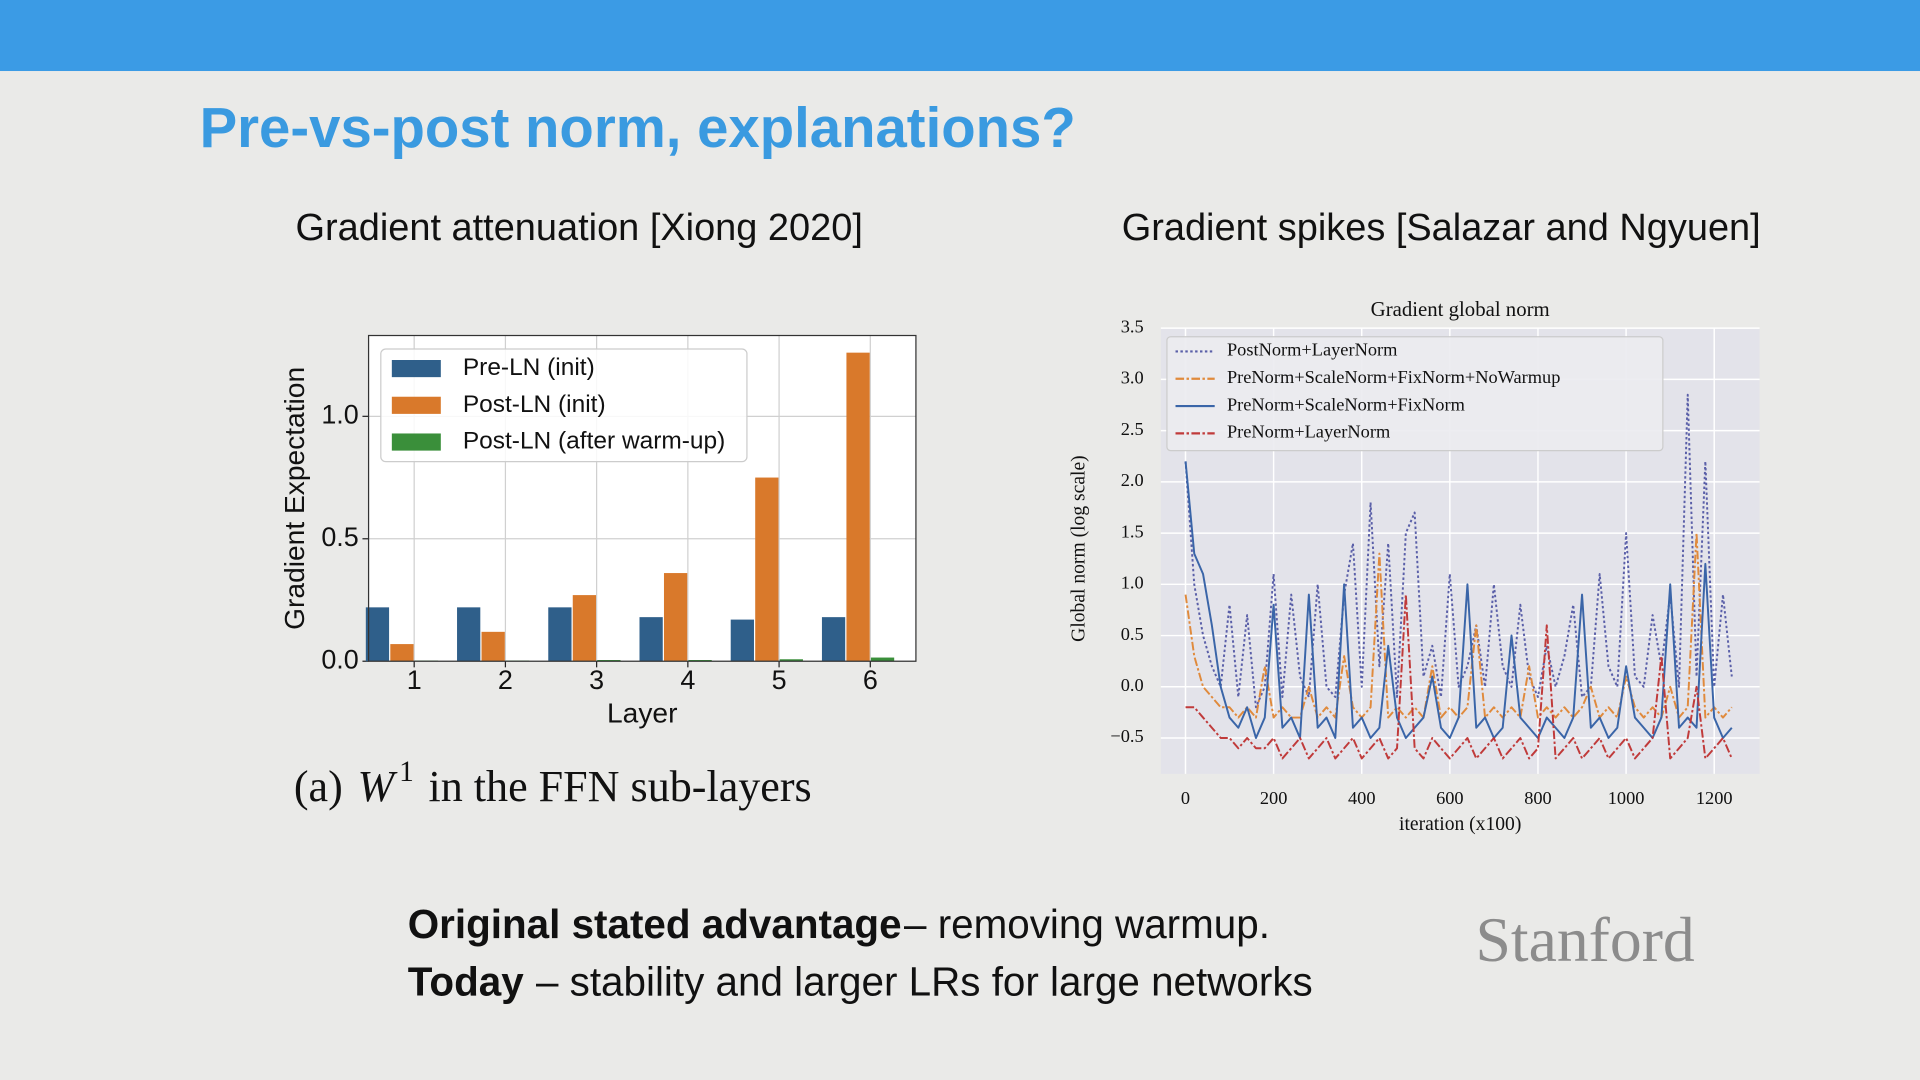 Image resolution: width=1920 pixels, height=1080 pixels. What do you see at coordinates (1274, 798) in the screenshot?
I see `x-tick-label: 200` at bounding box center [1274, 798].